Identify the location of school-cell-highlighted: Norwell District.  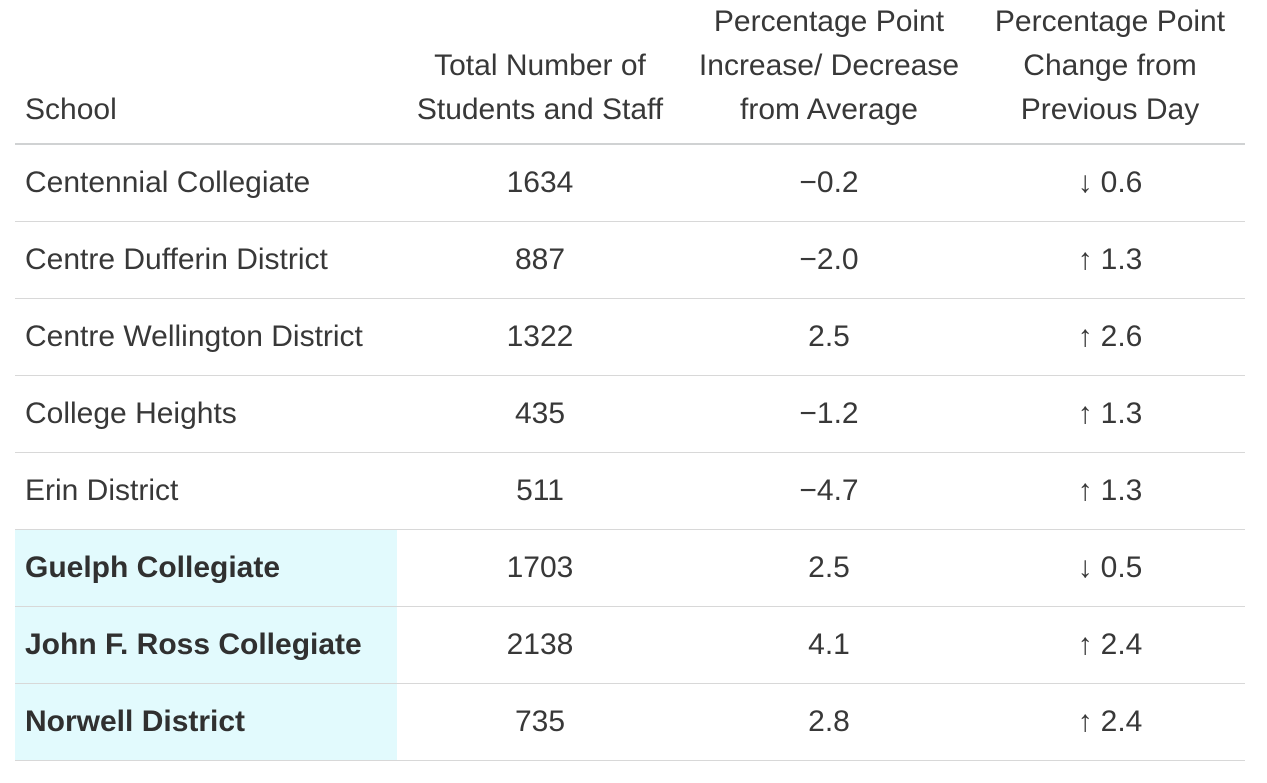
(206, 722).